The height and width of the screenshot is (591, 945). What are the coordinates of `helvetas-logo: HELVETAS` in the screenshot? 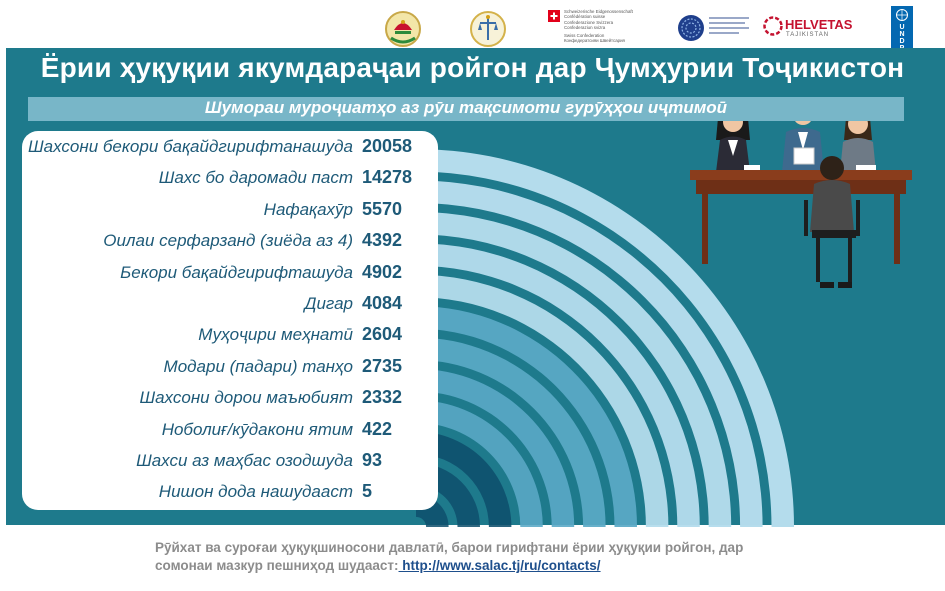 It's located at (819, 24).